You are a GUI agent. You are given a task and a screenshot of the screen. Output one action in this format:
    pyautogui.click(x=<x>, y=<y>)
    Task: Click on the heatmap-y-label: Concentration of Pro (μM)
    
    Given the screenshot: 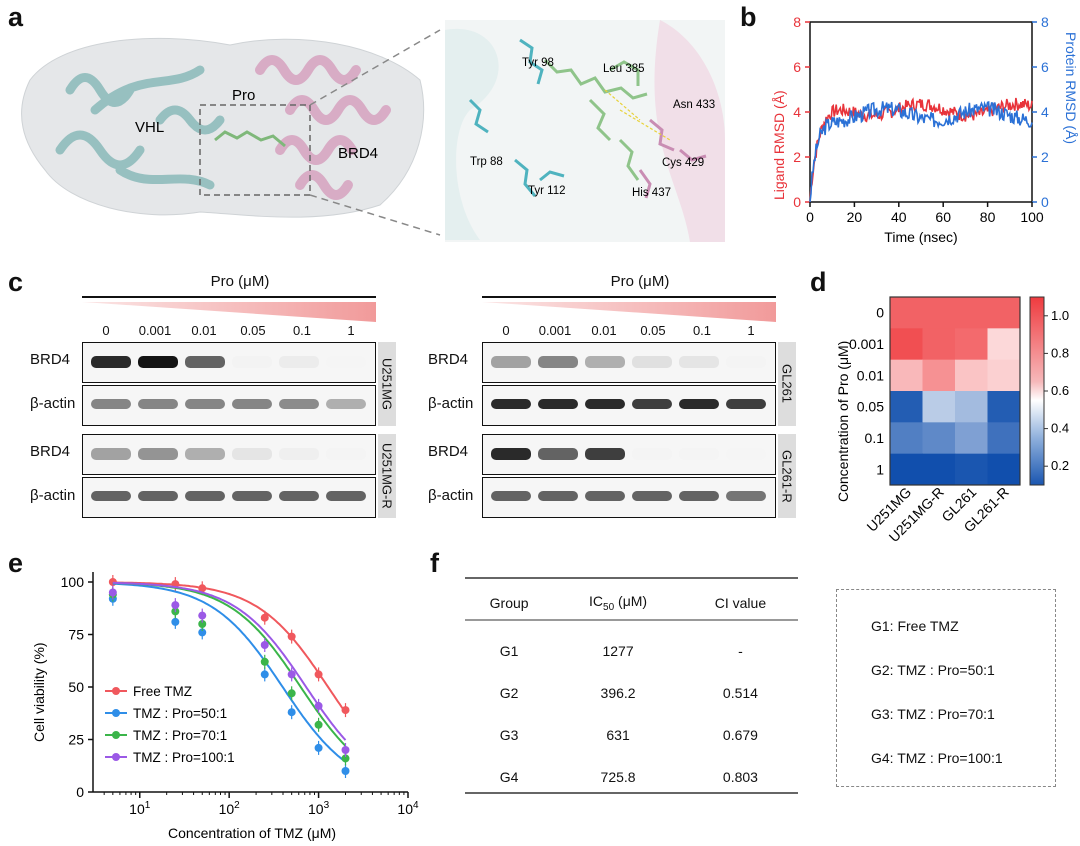 What is the action you would take?
    pyautogui.click(x=843, y=421)
    